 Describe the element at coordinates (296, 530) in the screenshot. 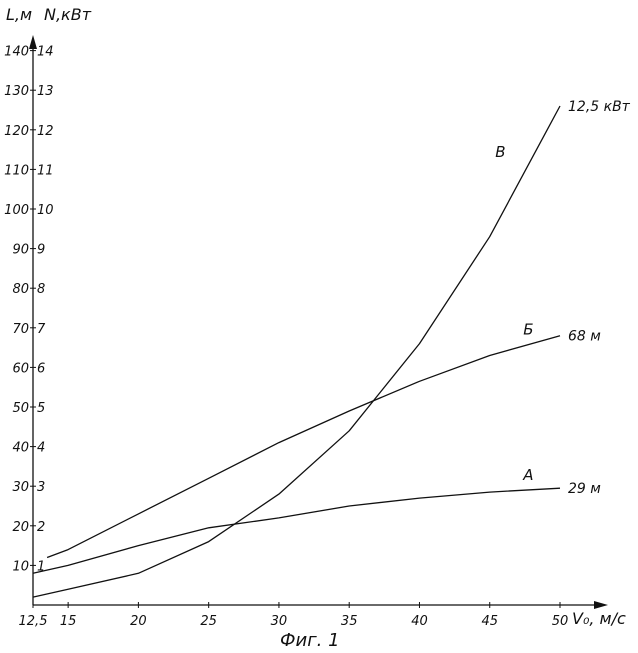

I see `series-line-А` at that location.